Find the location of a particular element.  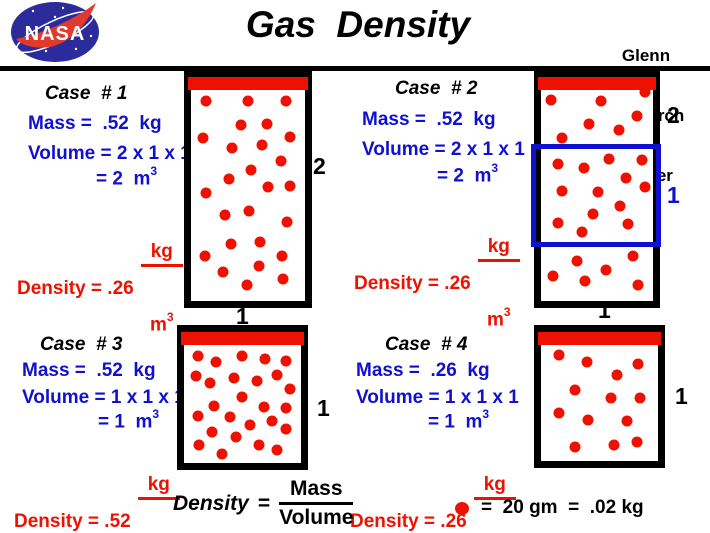

case-1-mass: Mass = .52 kg is located at coordinates (95, 123).